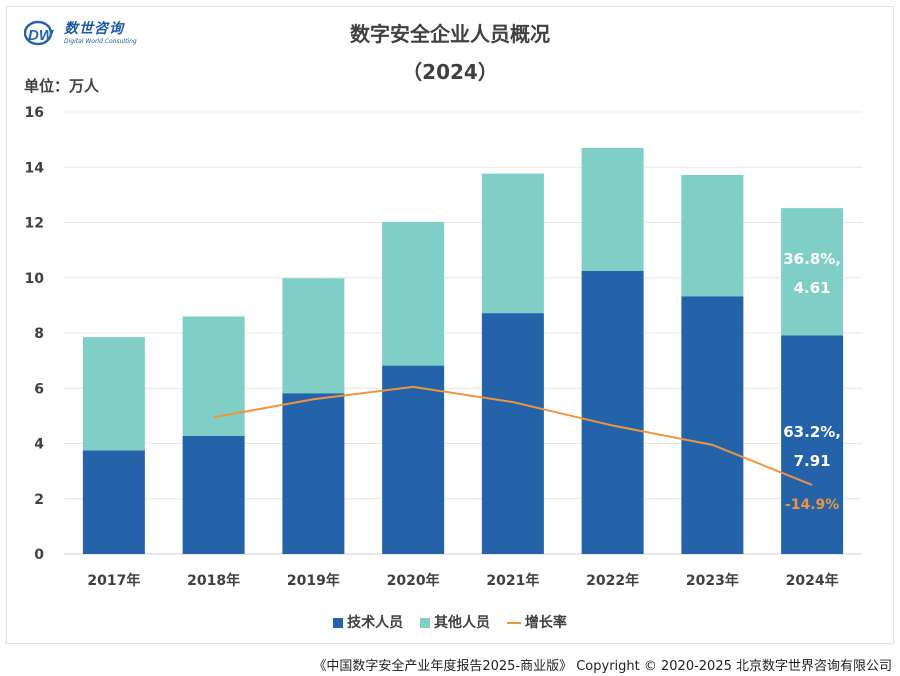  I want to click on legend: 技术人员 其他人员 增长率, so click(450, 622).